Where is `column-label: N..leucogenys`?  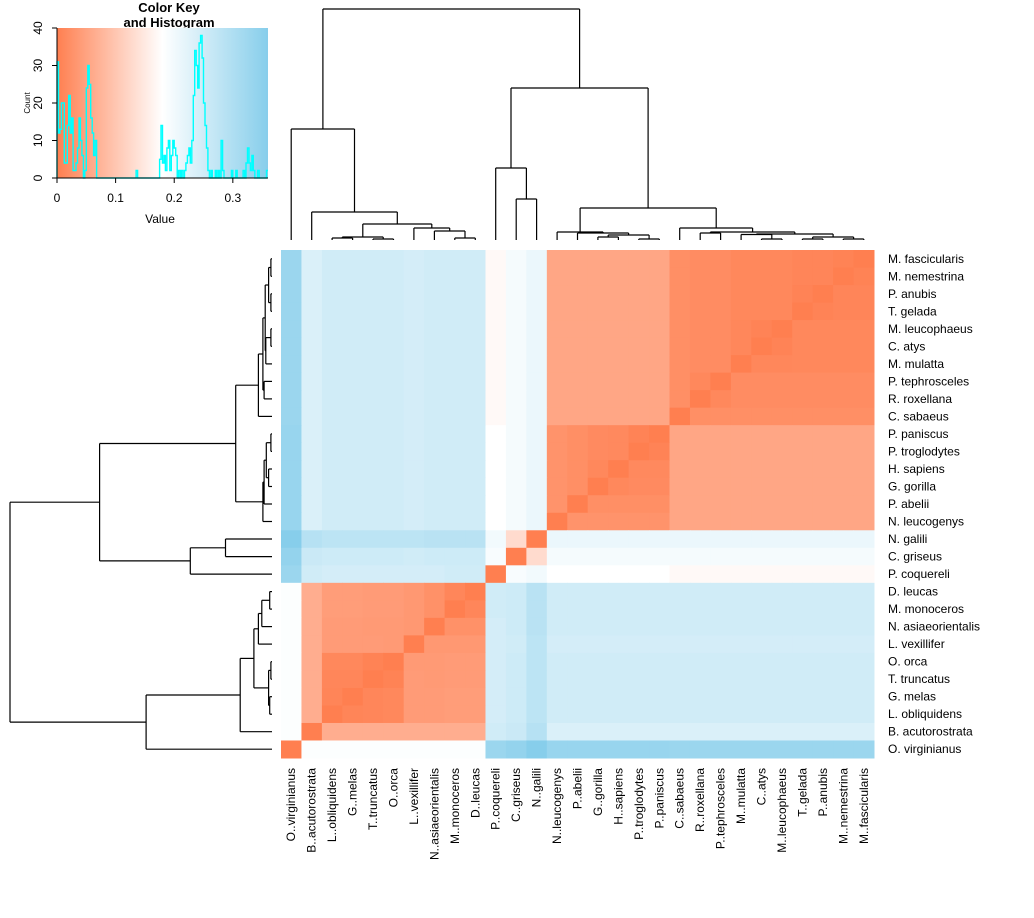
column-label: N..leucogenys is located at coordinates (557, 806).